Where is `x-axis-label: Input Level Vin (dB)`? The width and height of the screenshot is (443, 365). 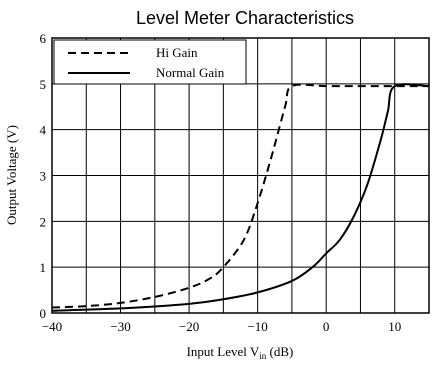 x-axis-label: Input Level Vin (dB) is located at coordinates (240, 352).